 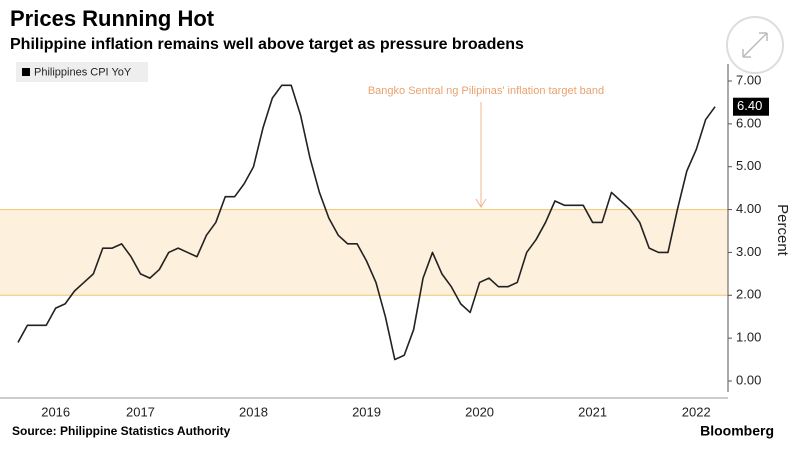 What do you see at coordinates (366, 411) in the screenshot?
I see `x-tick-label: 2019` at bounding box center [366, 411].